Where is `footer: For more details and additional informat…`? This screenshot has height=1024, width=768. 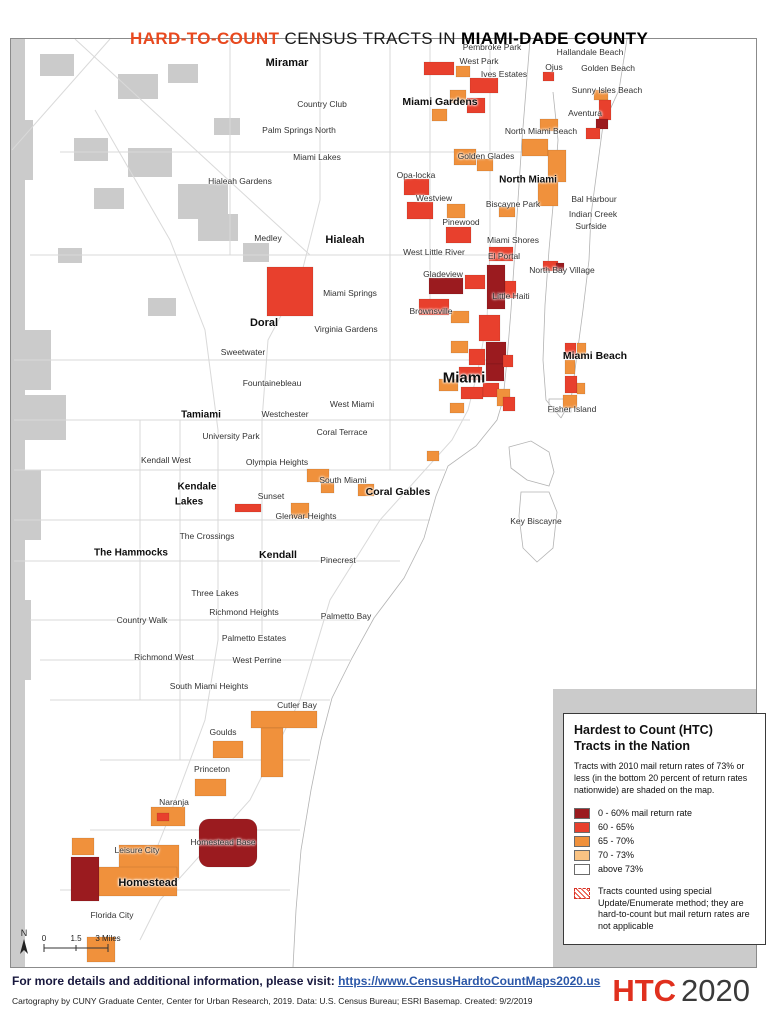 footer: For more details and additional informat… is located at coordinates (384, 996).